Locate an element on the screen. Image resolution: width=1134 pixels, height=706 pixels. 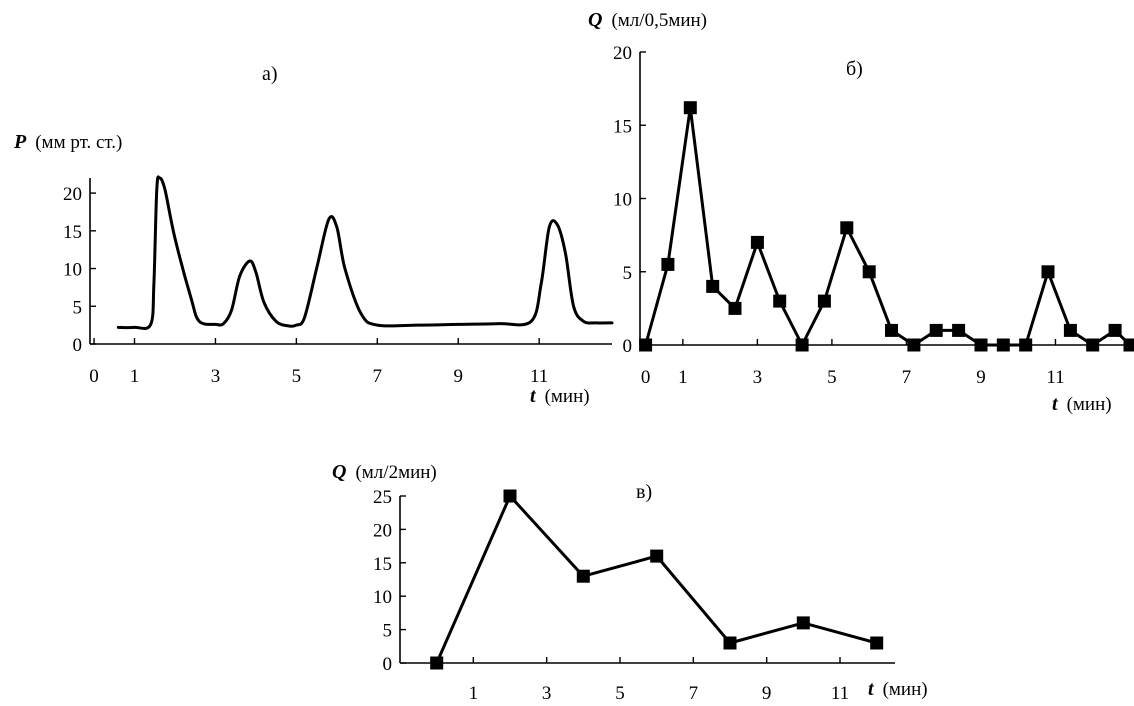
chart-v-x-tick-label: 11 is located at coordinates (840, 693).